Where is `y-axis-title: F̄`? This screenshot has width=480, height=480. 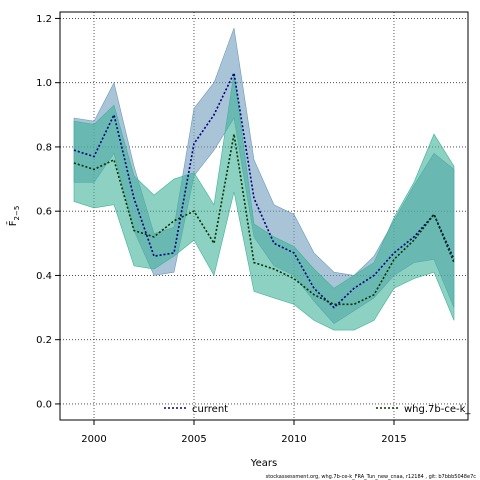
y-axis-title: F̄ is located at coordinates (12, 223).